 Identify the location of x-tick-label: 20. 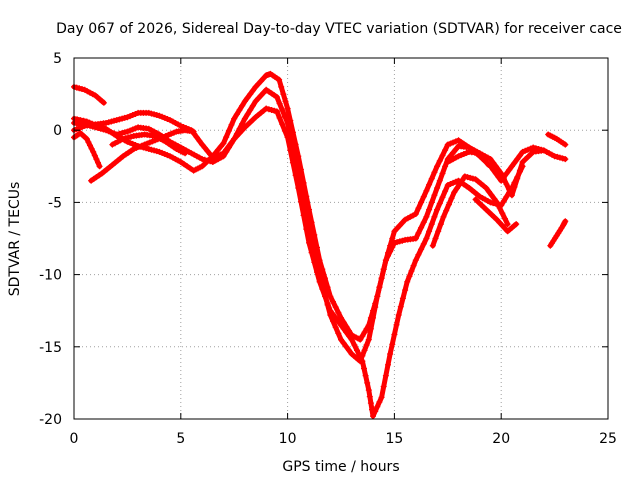
(501, 439).